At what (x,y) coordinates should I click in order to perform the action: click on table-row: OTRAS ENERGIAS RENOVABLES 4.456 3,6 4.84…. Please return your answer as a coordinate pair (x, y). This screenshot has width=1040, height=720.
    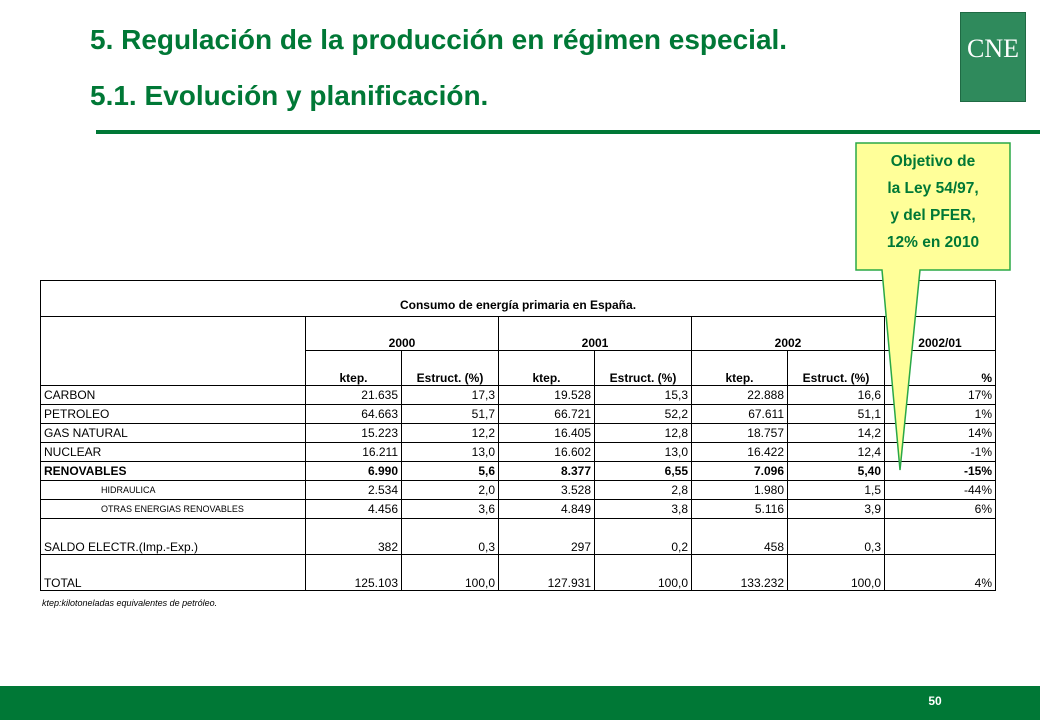
    Looking at the image, I should click on (518, 509).